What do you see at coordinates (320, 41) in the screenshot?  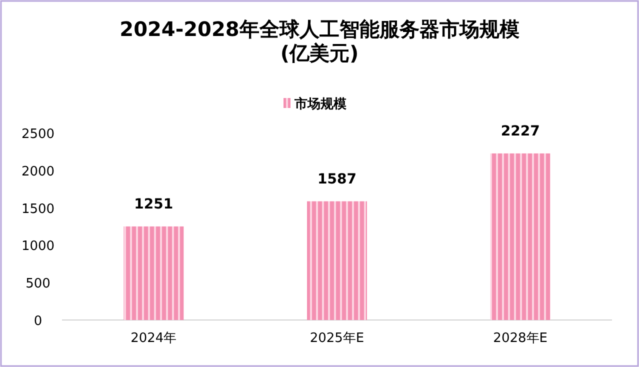 I see `chart-title: 2024-2028年全球人工智能服务器市场规模 (亿美元)` at bounding box center [320, 41].